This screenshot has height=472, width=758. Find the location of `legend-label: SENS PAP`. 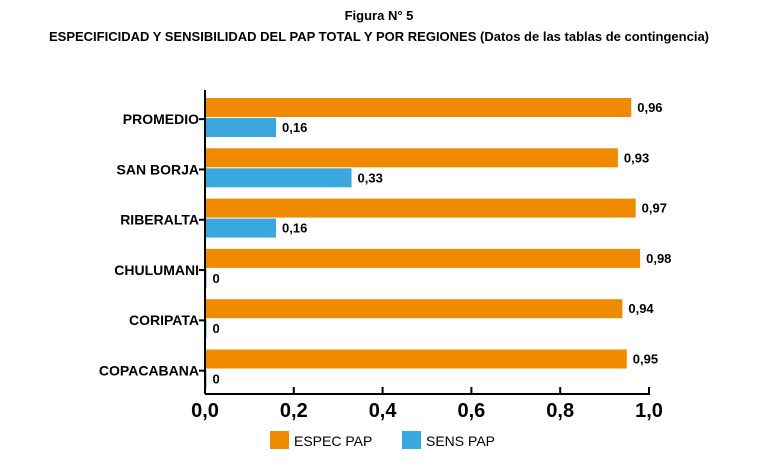

legend-label: SENS PAP is located at coordinates (460, 441).